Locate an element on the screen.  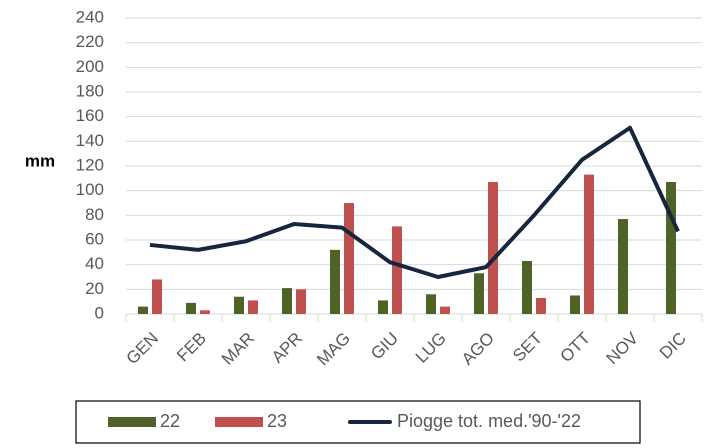
y-tick-label: 80 is located at coordinates (94, 214).